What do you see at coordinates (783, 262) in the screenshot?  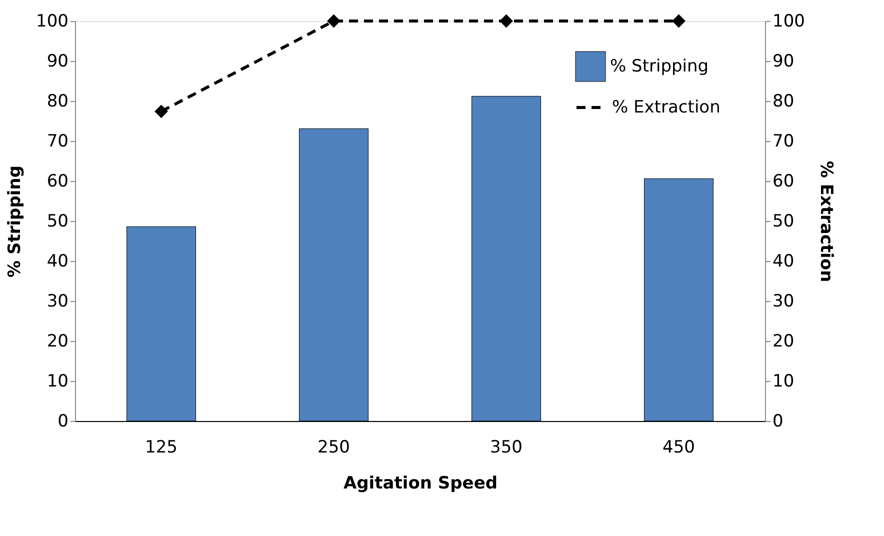 I see `y2-tick-label: 40` at bounding box center [783, 262].